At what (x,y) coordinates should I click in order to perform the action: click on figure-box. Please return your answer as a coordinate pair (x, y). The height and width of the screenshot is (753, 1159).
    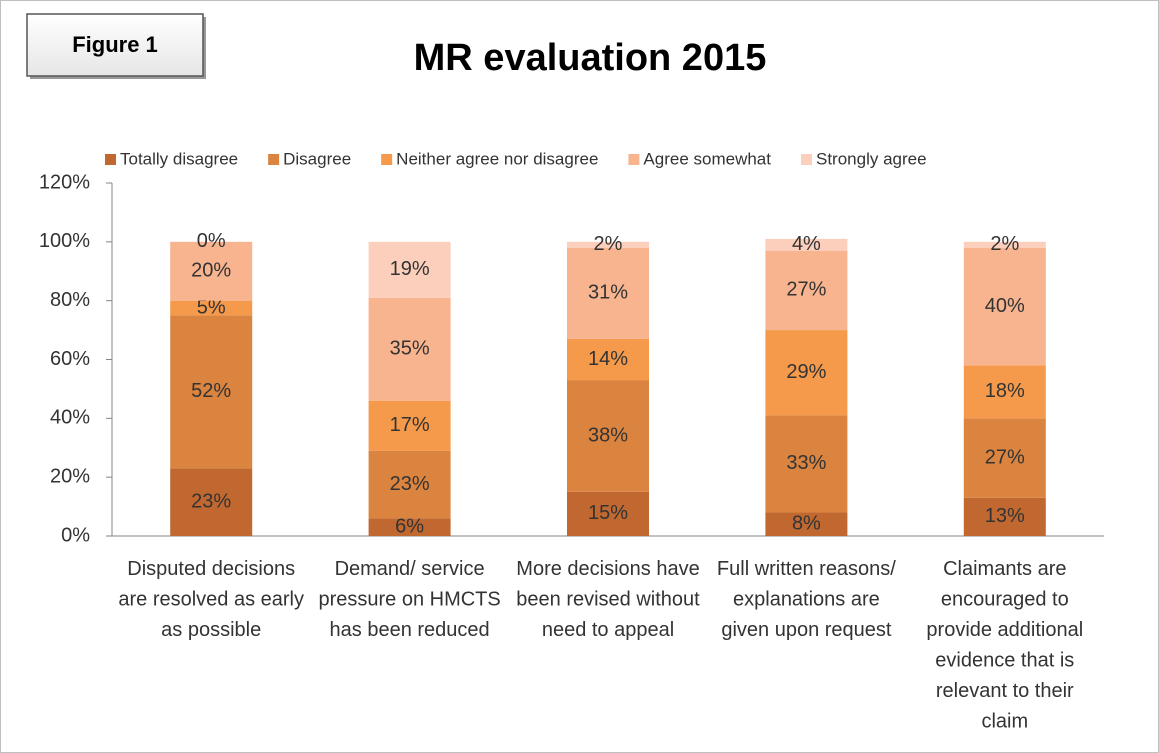
    Looking at the image, I should click on (115, 45).